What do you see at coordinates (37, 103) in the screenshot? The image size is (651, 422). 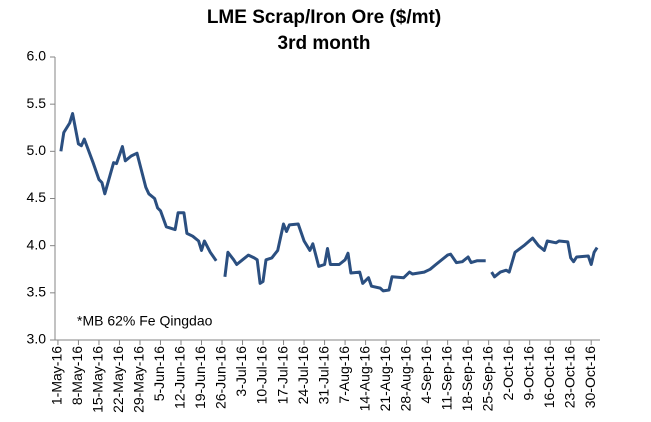 I see `y-tick-label: 5.5` at bounding box center [37, 103].